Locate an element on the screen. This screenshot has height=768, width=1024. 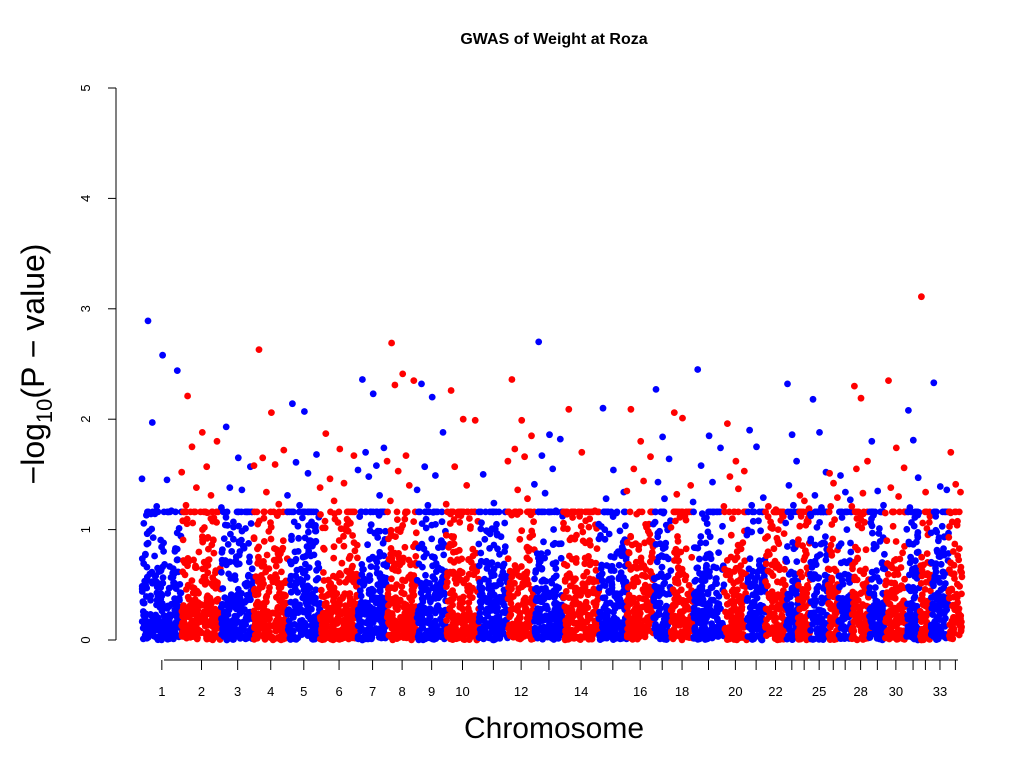
x-tick-label: 2 is located at coordinates (201, 691).